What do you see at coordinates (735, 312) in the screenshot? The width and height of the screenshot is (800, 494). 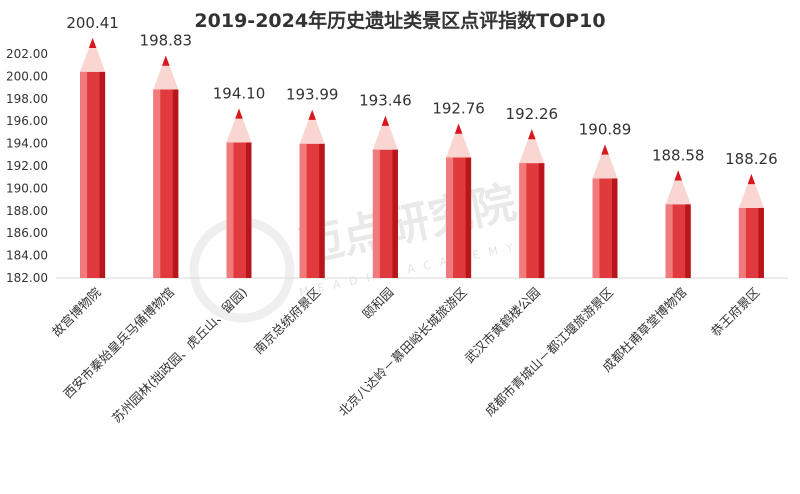 I see `x-tick-label: 恭王府景区` at bounding box center [735, 312].